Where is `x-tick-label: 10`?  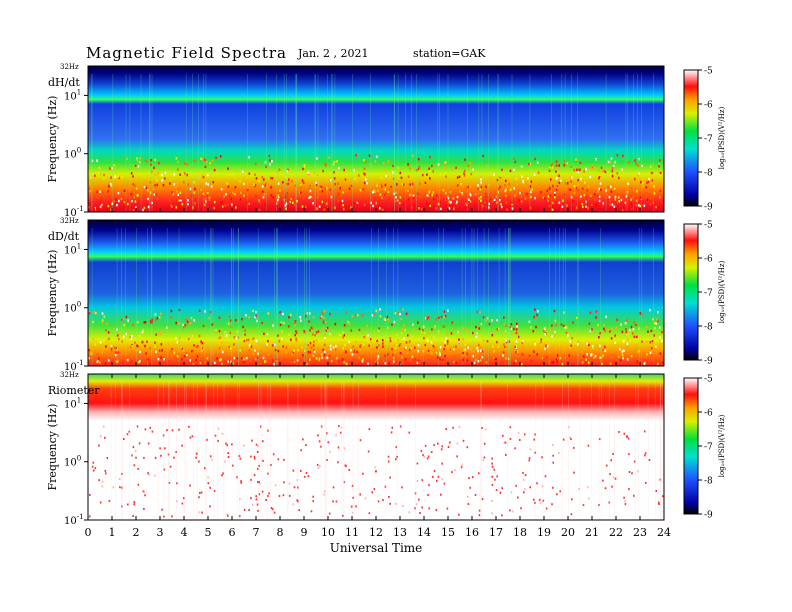
x-tick-label: 10 is located at coordinates (328, 532).